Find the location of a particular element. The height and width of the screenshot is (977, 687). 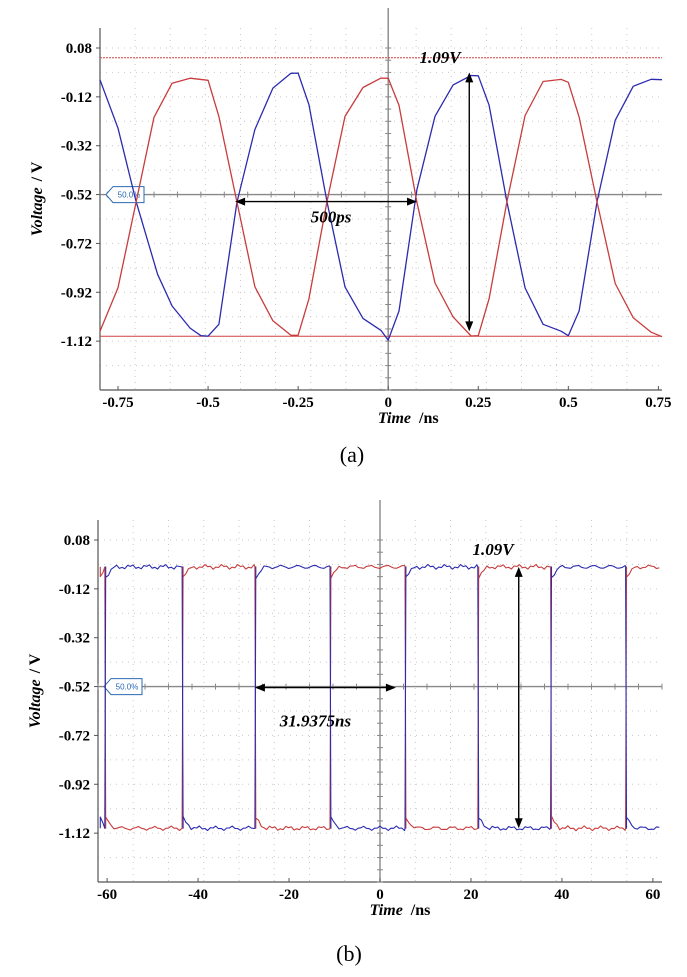

x-tick-label: 0.75 is located at coordinates (658, 403).